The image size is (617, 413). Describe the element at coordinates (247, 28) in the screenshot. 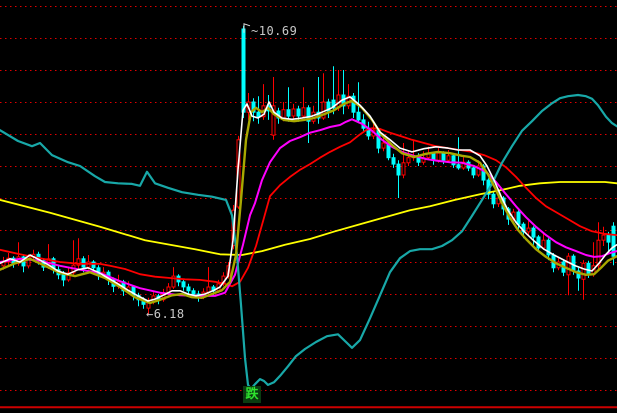

I see `high-flag-icon` at that location.